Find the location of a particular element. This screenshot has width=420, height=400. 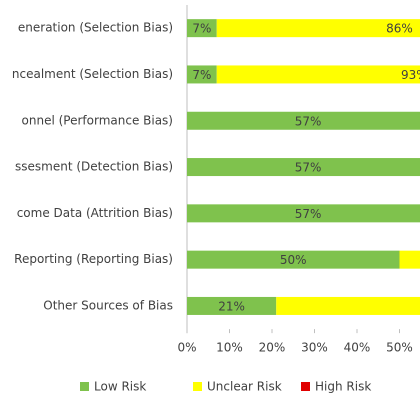

value-label: 86% is located at coordinates (399, 29).